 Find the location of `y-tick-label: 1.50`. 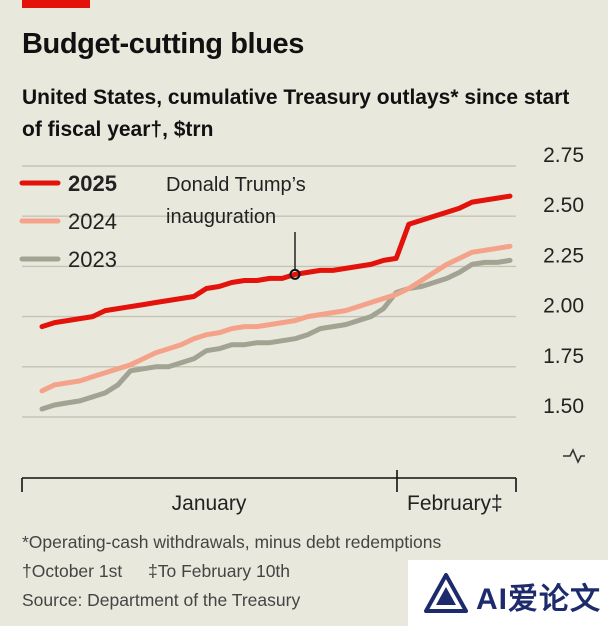

y-tick-label: 1.50 is located at coordinates (563, 406).